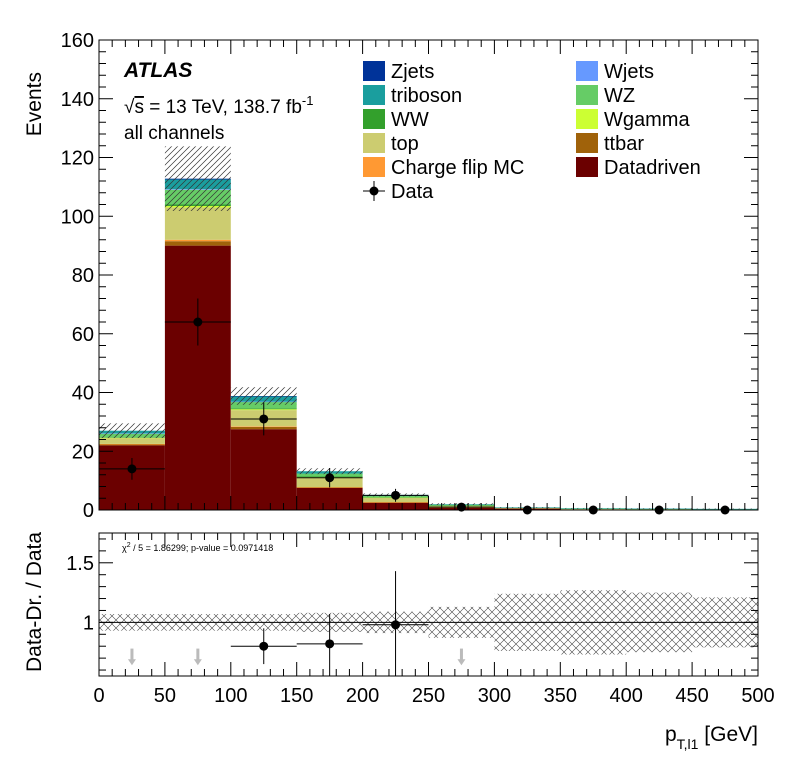  What do you see at coordinates (202, 548) in the screenshot?
I see `chi2-text: / 5 = 1.86299; p-value = 0.0971418` at bounding box center [202, 548].